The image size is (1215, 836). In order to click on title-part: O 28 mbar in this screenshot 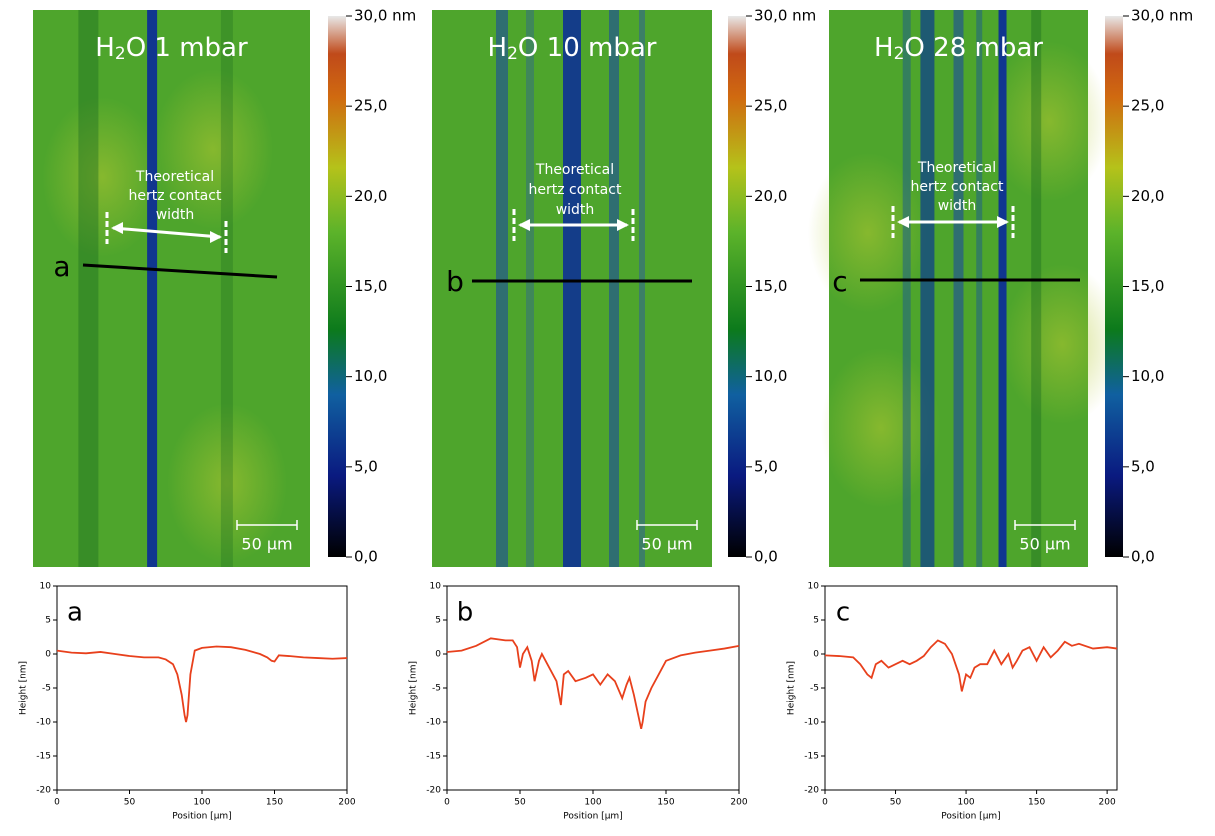, I will do `click(973, 48)`.